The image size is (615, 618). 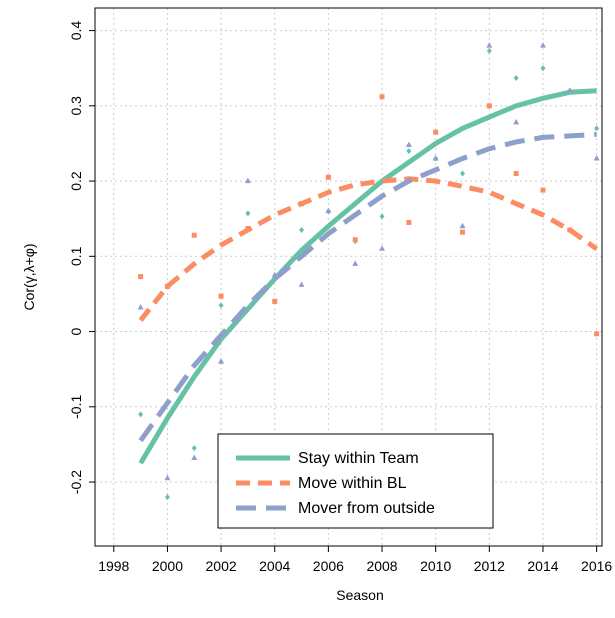 I want to click on x-tick-label: 2016, so click(x=596, y=566).